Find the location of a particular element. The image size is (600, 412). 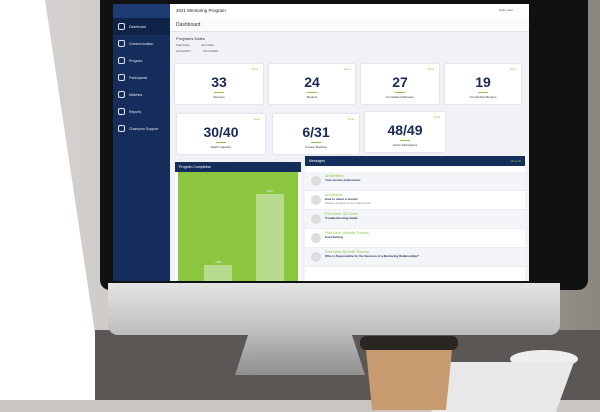

completion-bar: 13/47 is located at coordinates (270, 235).